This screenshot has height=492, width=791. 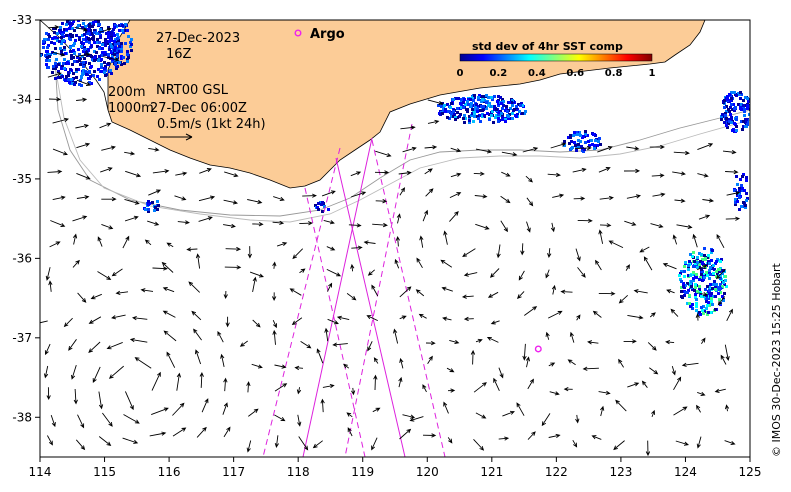 I want to click on colorbar-tick-label: 0.4, so click(x=537, y=73).